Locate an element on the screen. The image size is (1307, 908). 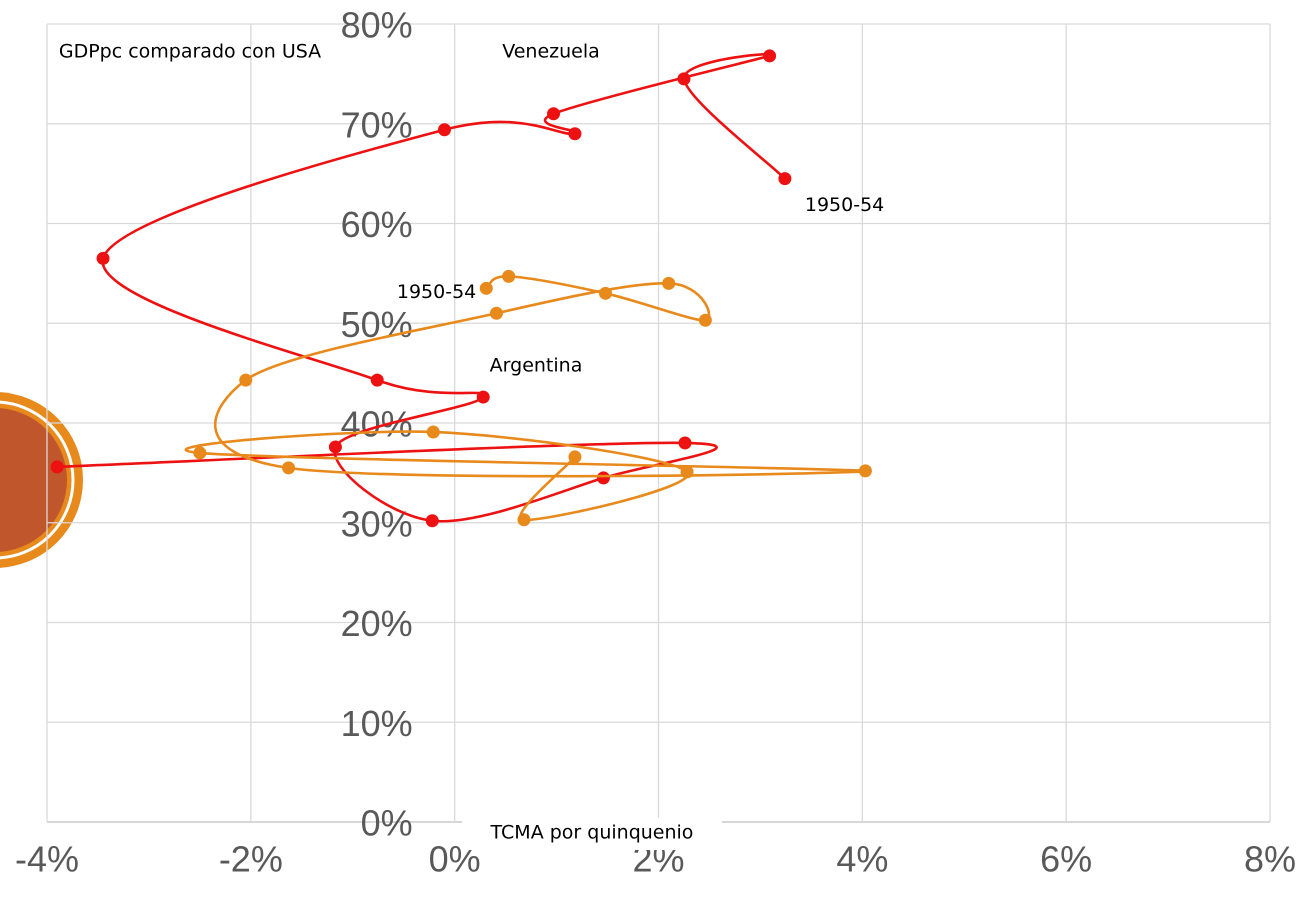
x-axis-title: TCMA por quinquenio is located at coordinates (592, 833).